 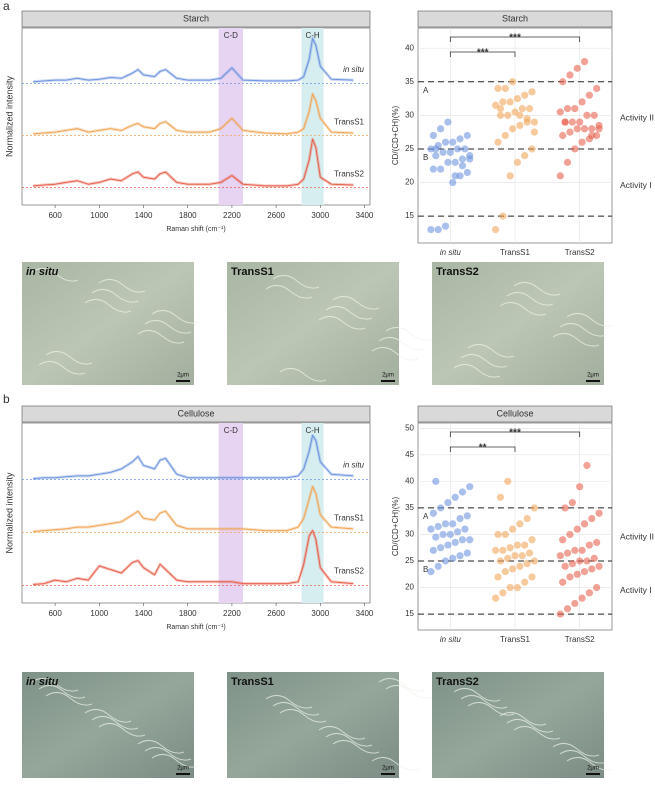 What do you see at coordinates (409, 454) in the screenshot?
I see `y-tick-label: 45` at bounding box center [409, 454].